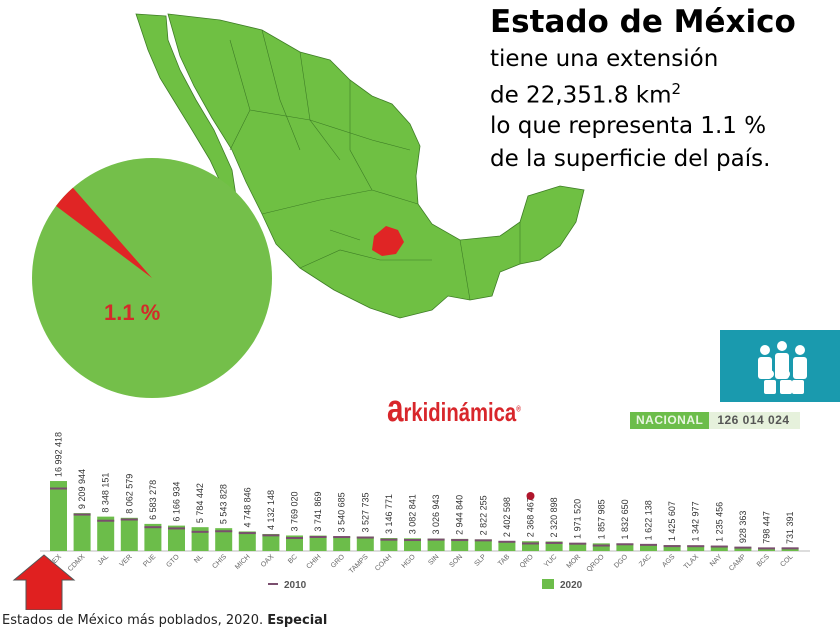 The image size is (840, 630). What do you see at coordinates (696, 521) in the screenshot?
I see `bar-value-label: 1 342 977` at bounding box center [696, 521].